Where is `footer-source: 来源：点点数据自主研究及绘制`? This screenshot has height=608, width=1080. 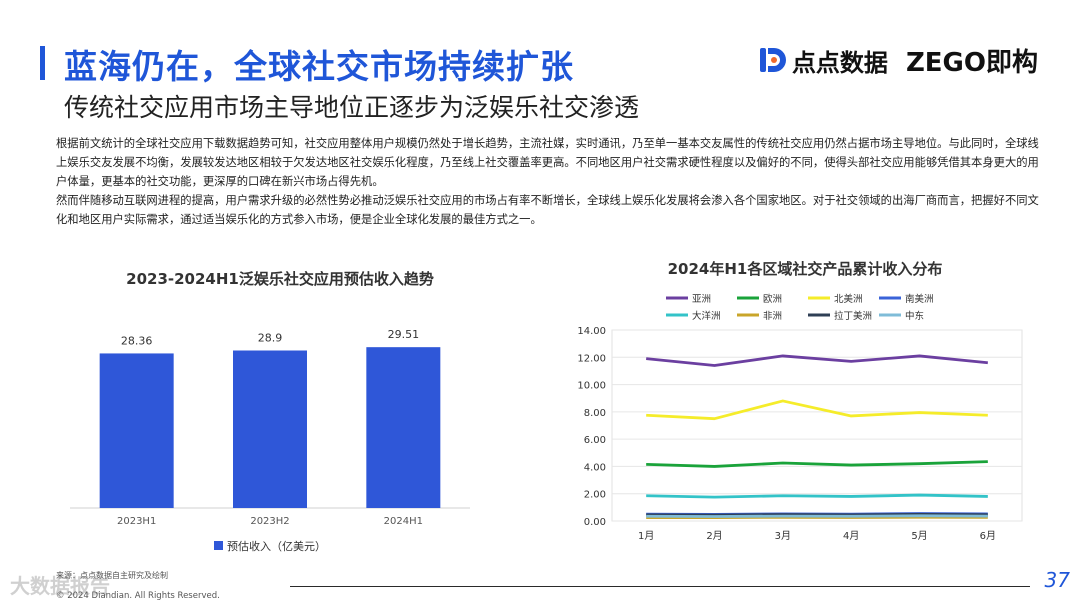 footer-source: 来源：点点数据自主研究及绘制 is located at coordinates (112, 575).